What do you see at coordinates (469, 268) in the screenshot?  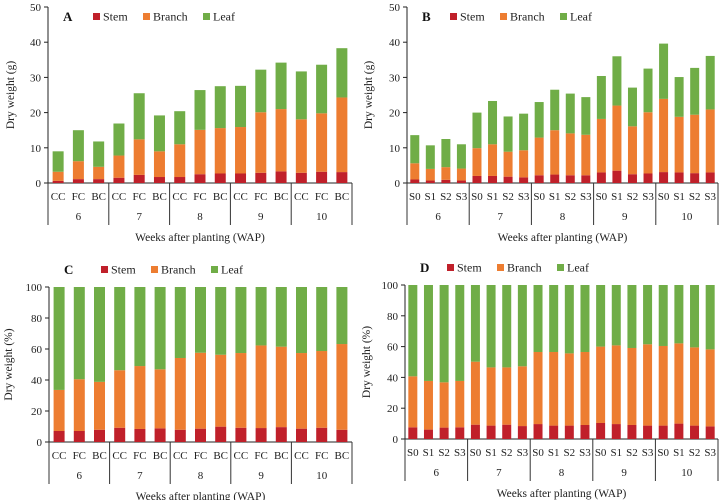 I see `legend-label-stem: Stem` at bounding box center [469, 268].